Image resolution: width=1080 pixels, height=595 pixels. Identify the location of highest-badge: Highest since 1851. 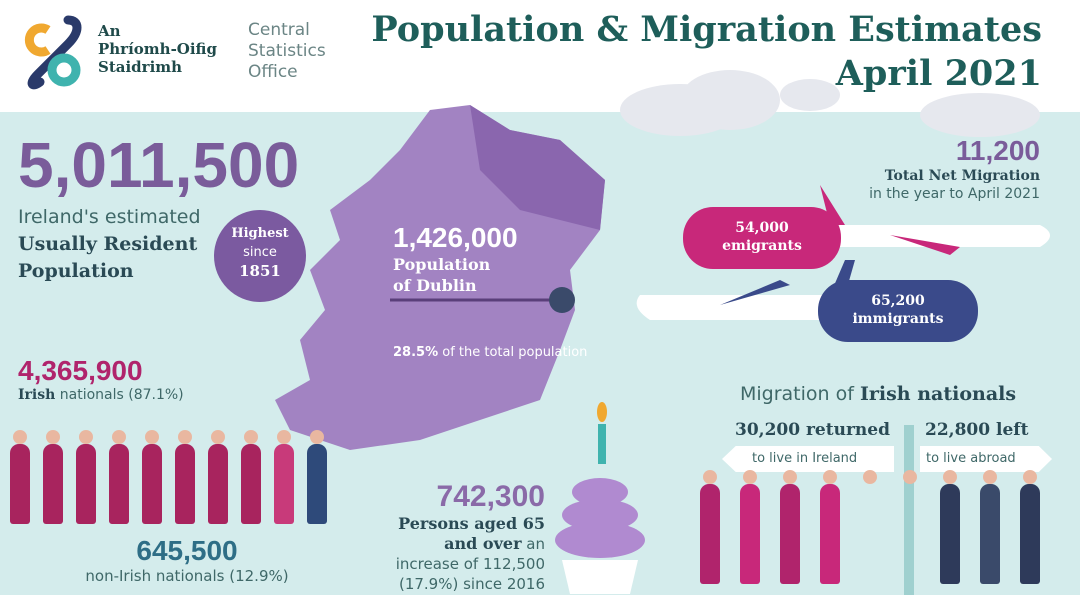
(260, 256).